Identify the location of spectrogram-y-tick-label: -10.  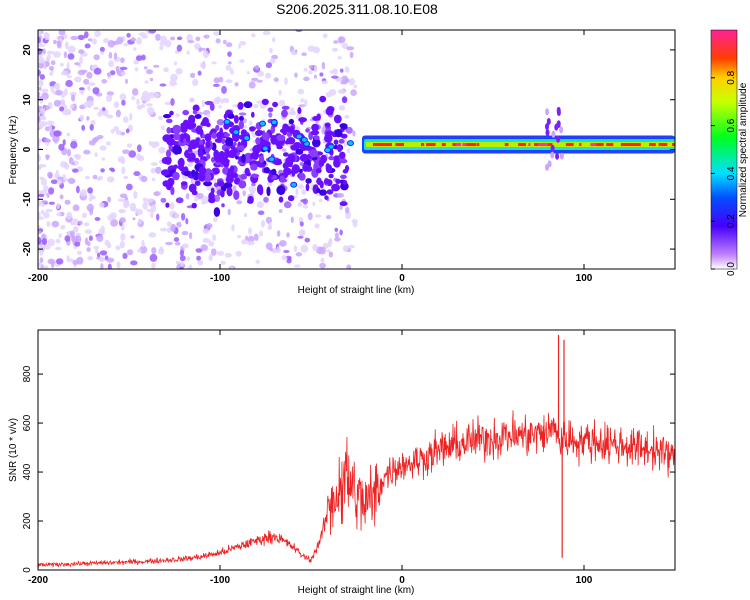
(27, 199).